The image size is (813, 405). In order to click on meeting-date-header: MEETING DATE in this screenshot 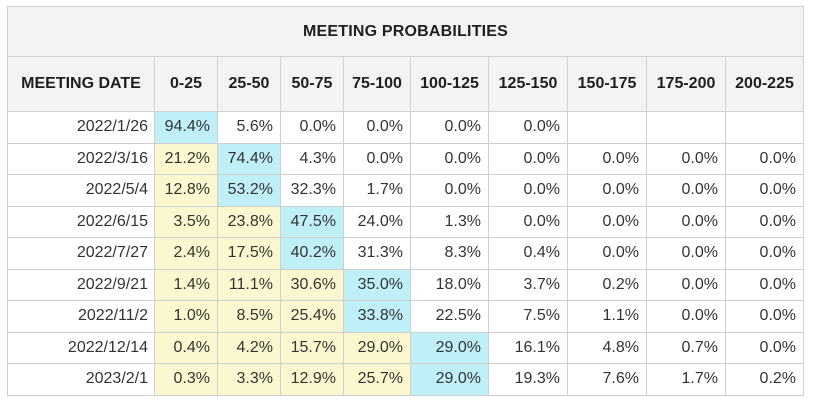, I will do `click(81, 84)`.